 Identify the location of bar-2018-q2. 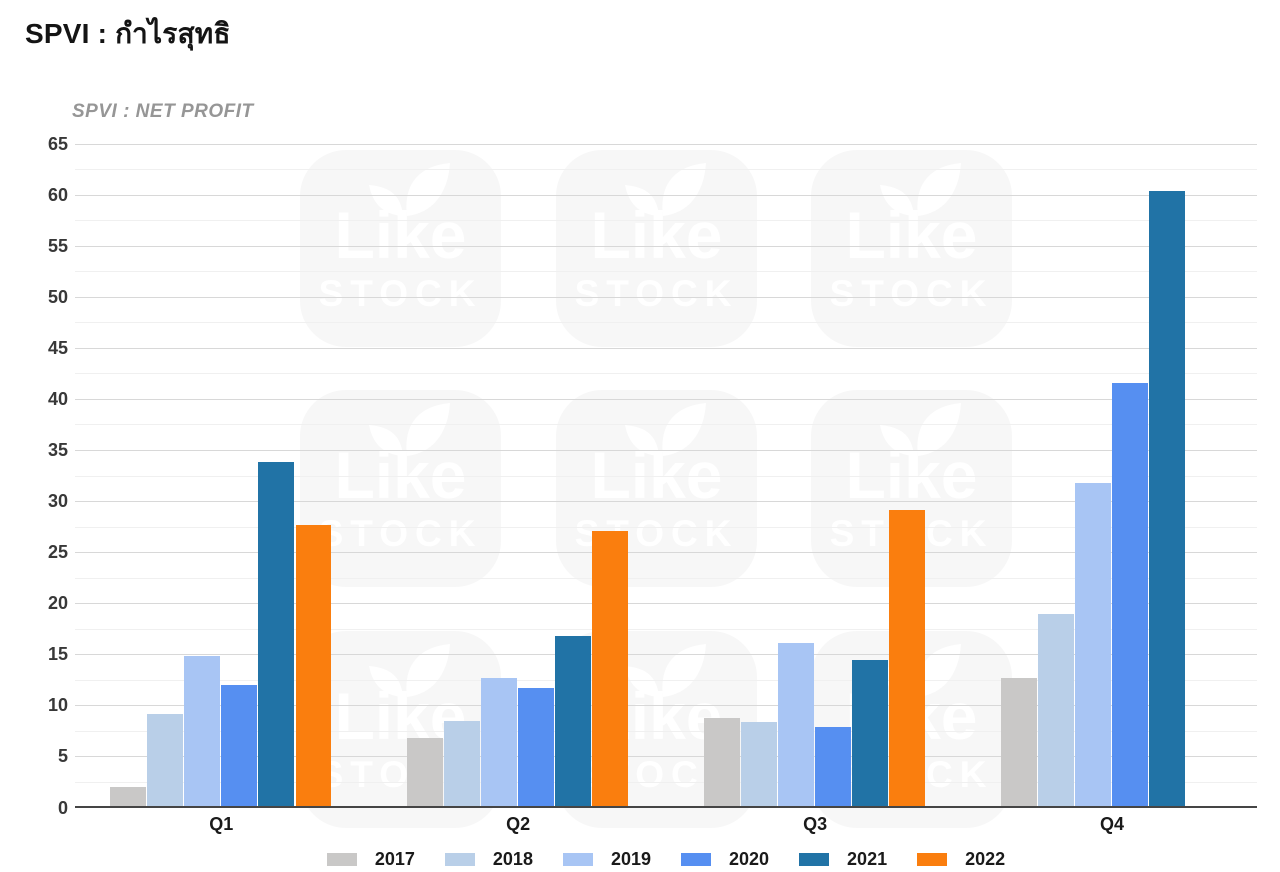
(462, 764).